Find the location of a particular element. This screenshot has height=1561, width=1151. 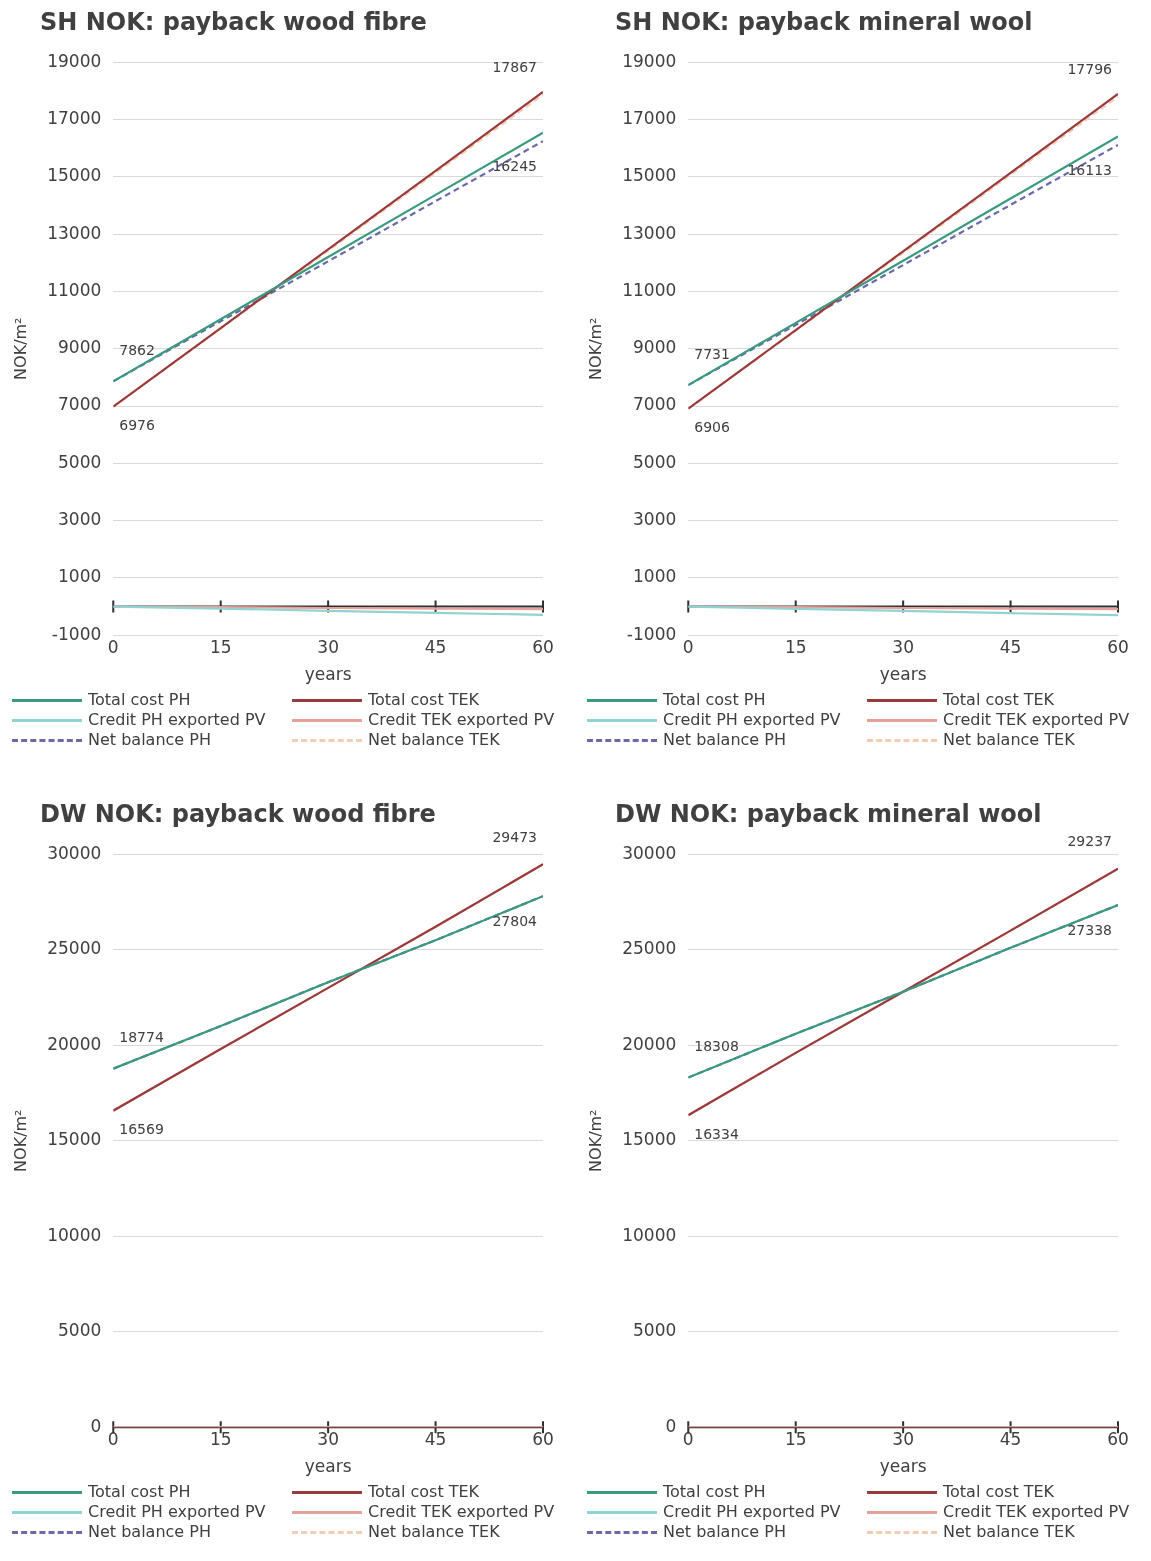

data-label: 6976 is located at coordinates (137, 425).